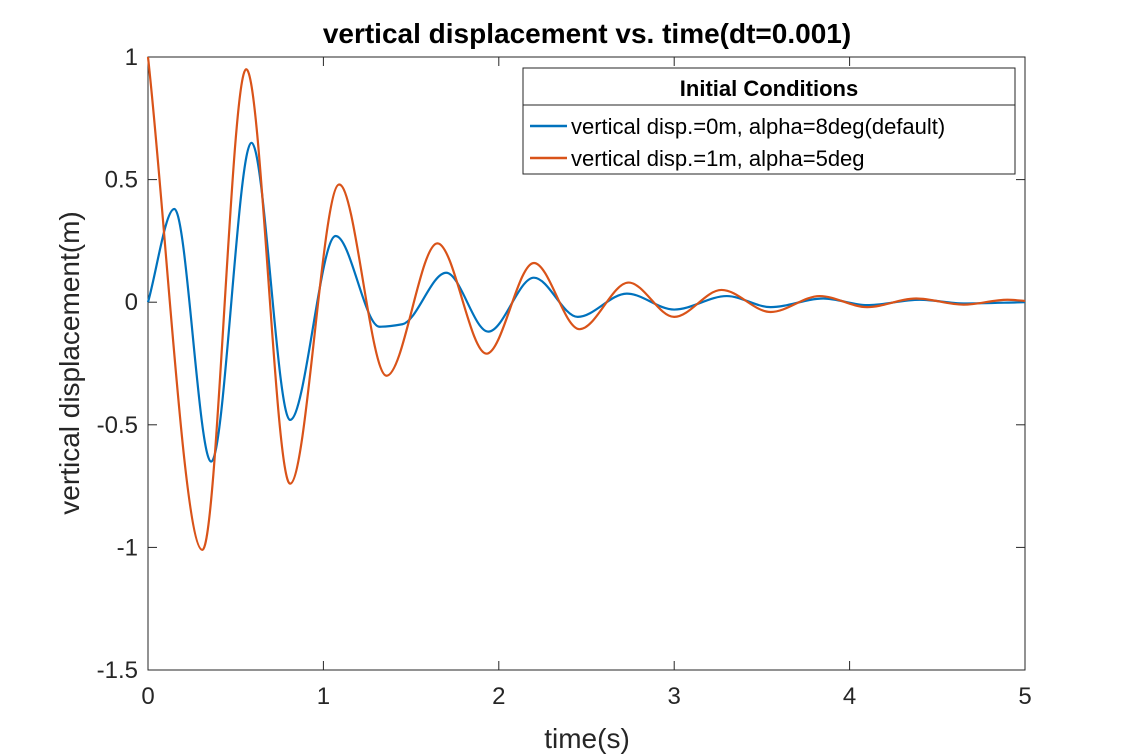 Image resolution: width=1134 pixels, height=756 pixels. Describe the element at coordinates (674, 696) in the screenshot. I see `x-tick-label: 3` at that location.